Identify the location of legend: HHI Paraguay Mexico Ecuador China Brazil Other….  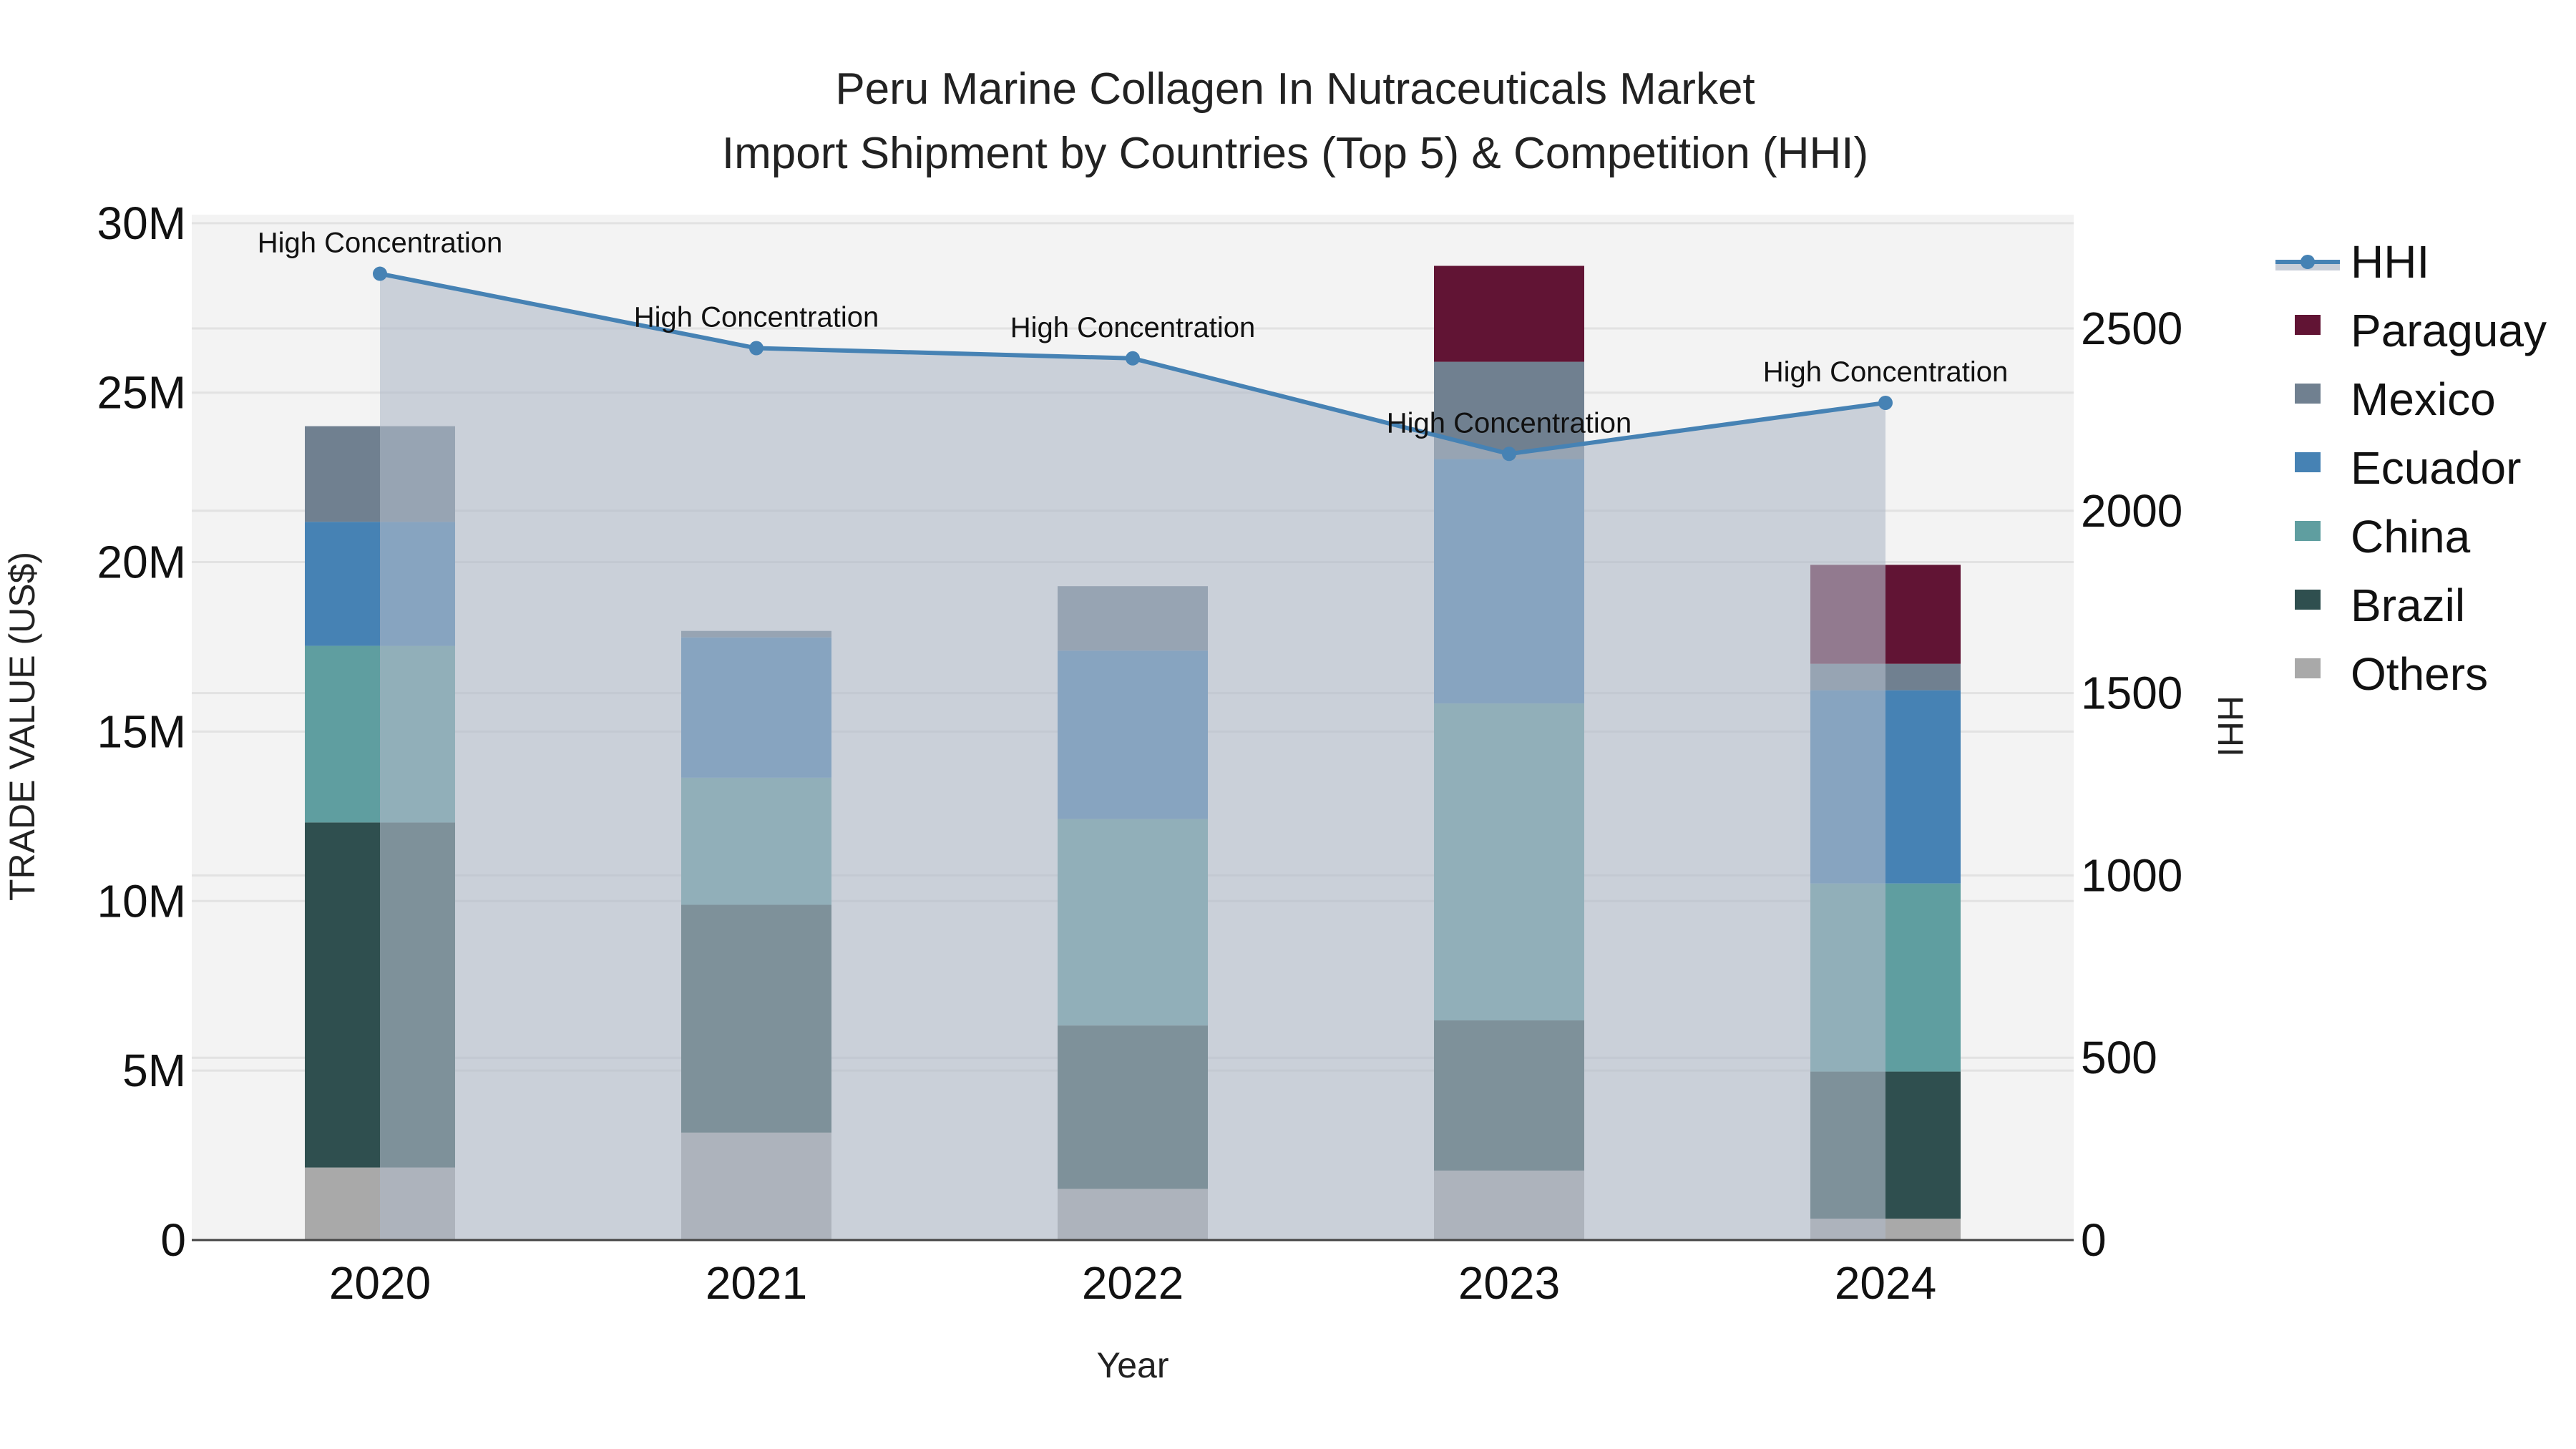
(2411, 468).